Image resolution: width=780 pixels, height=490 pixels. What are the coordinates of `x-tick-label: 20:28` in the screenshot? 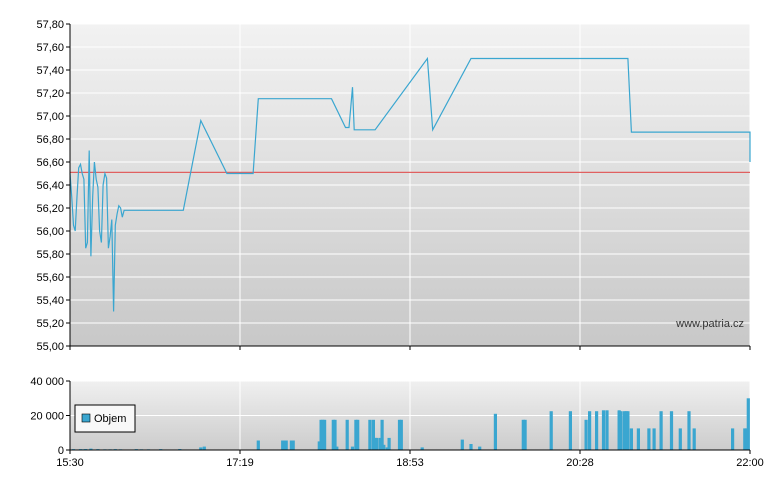 It's located at (580, 463).